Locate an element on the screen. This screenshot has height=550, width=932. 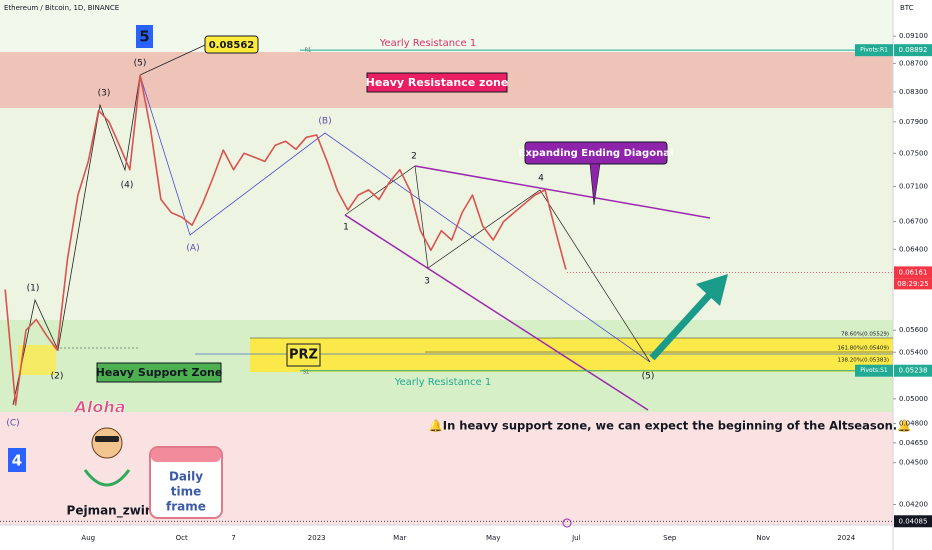
event-icon is located at coordinates (567, 523).